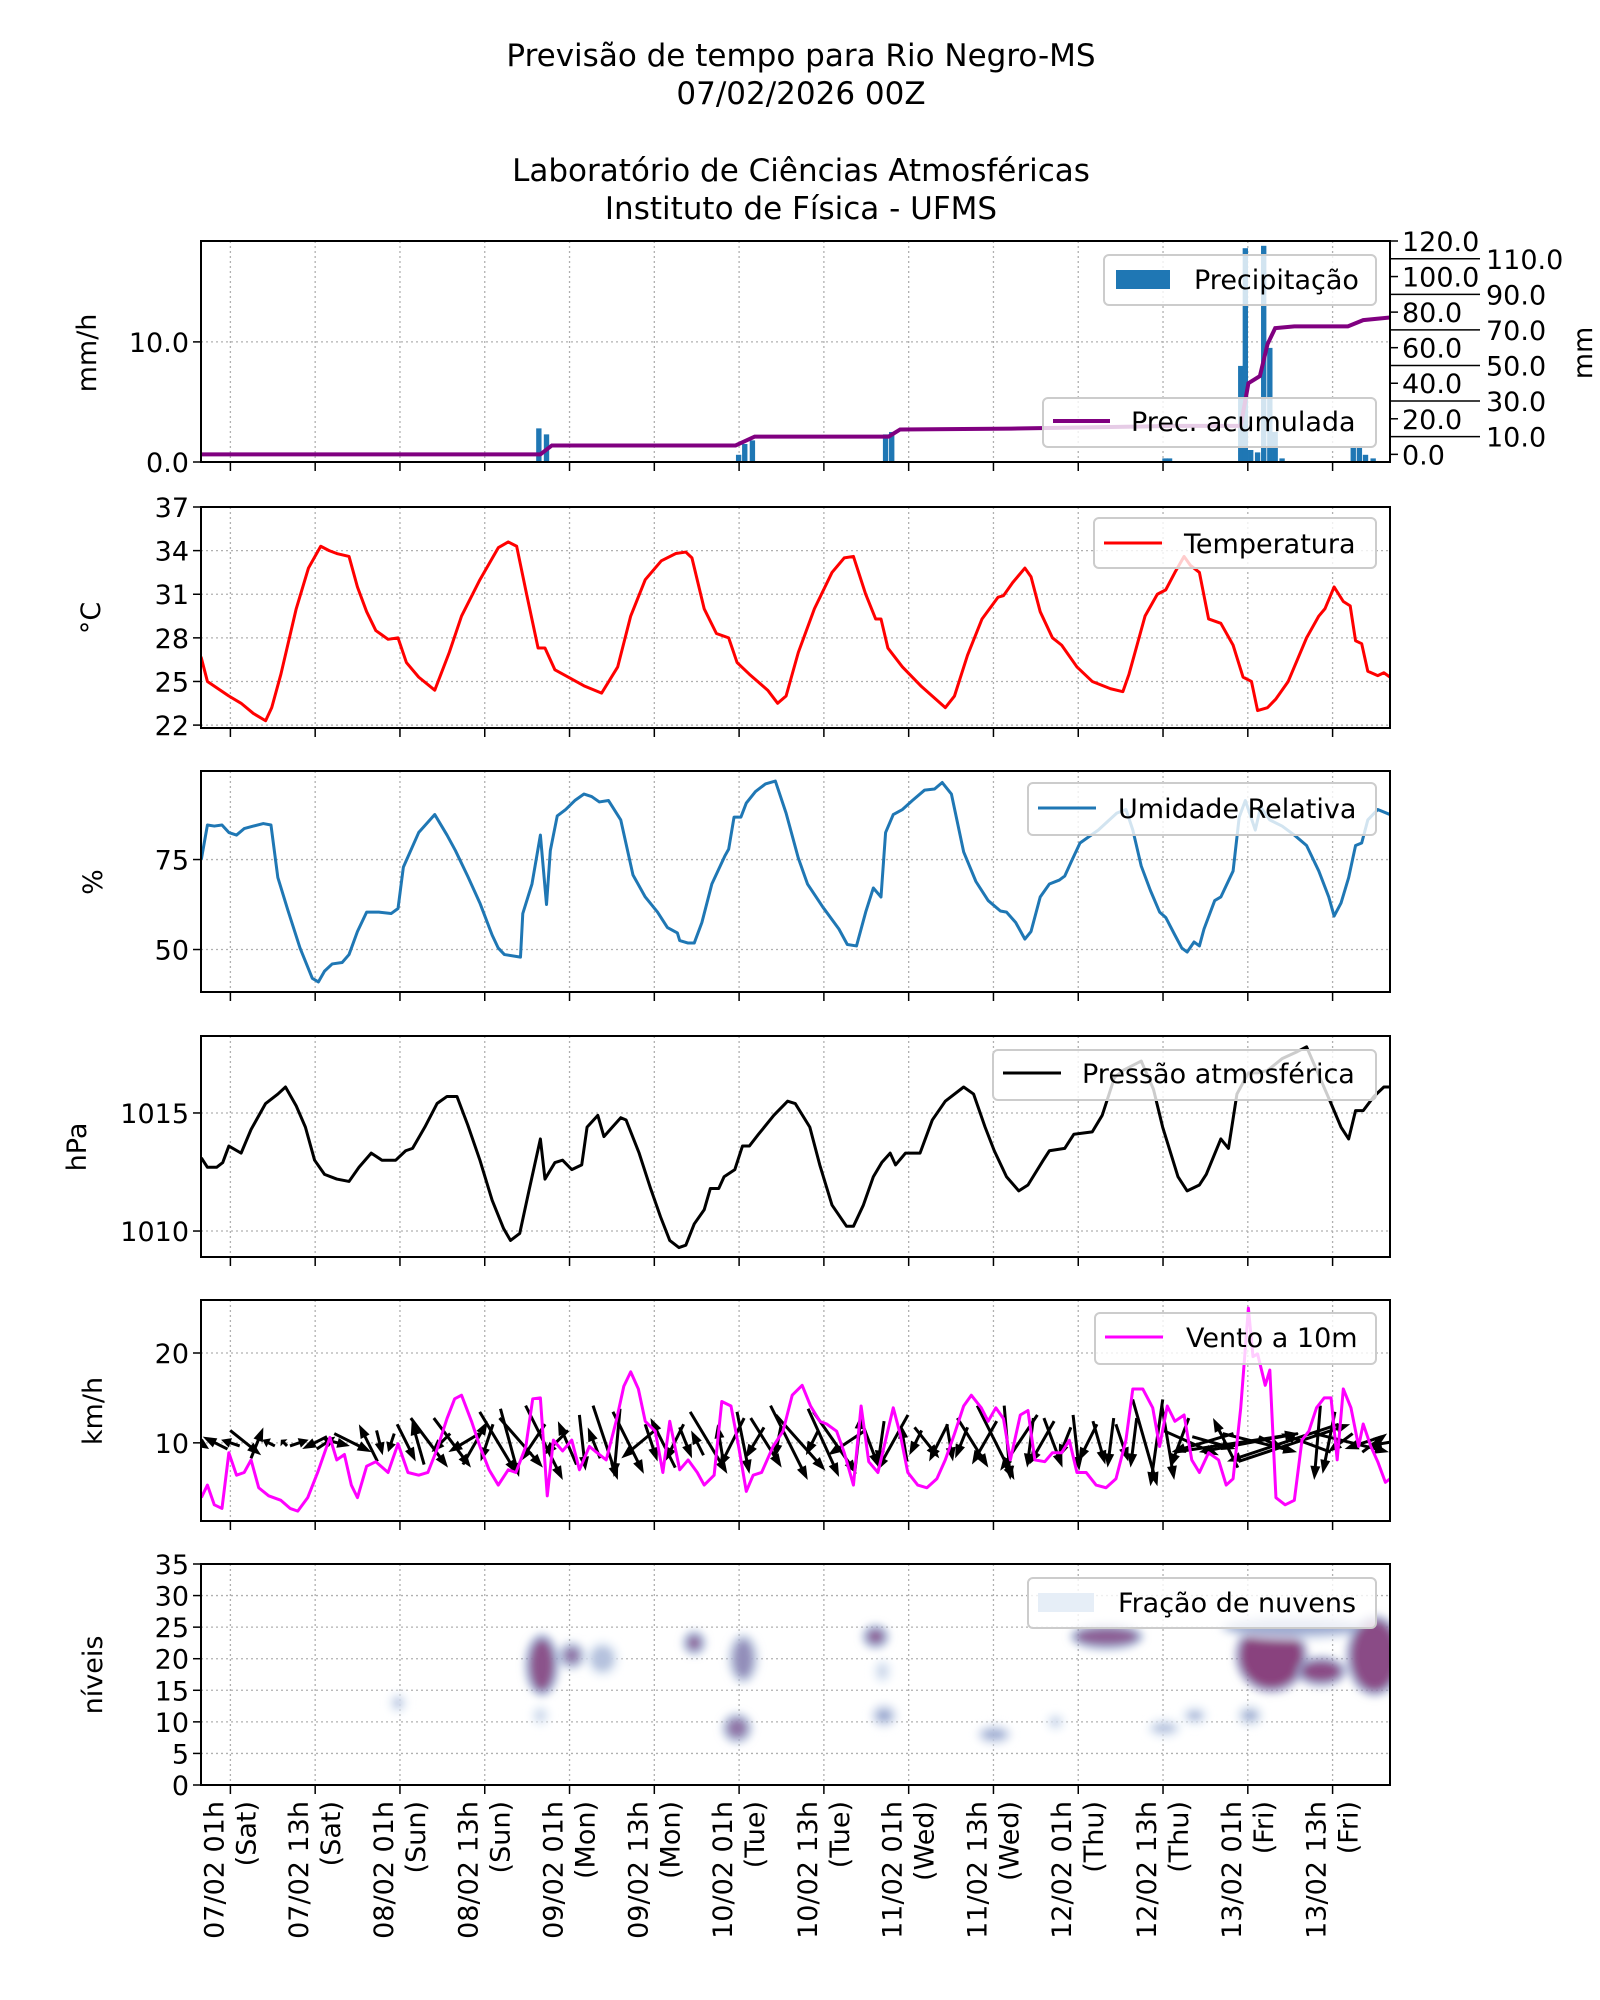 The width and height of the screenshot is (1600, 2000). Describe the element at coordinates (1432, 349) in the screenshot. I see `y2-tick-label: 60.0` at that location.